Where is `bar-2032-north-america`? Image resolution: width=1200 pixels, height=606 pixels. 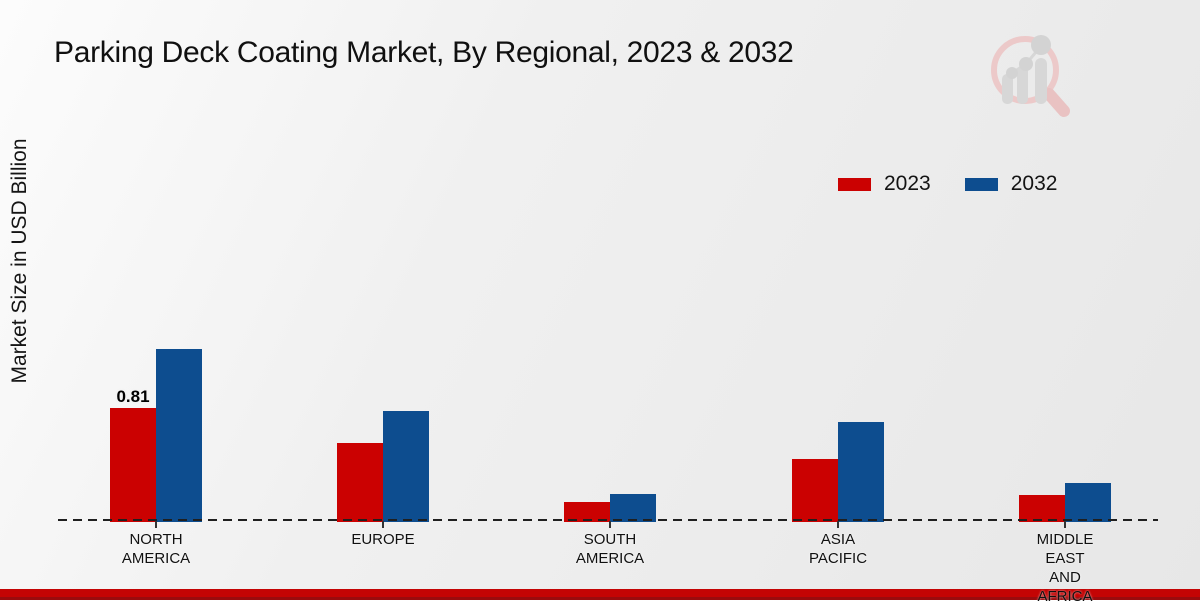
bar-2032-north-america is located at coordinates (179, 435).